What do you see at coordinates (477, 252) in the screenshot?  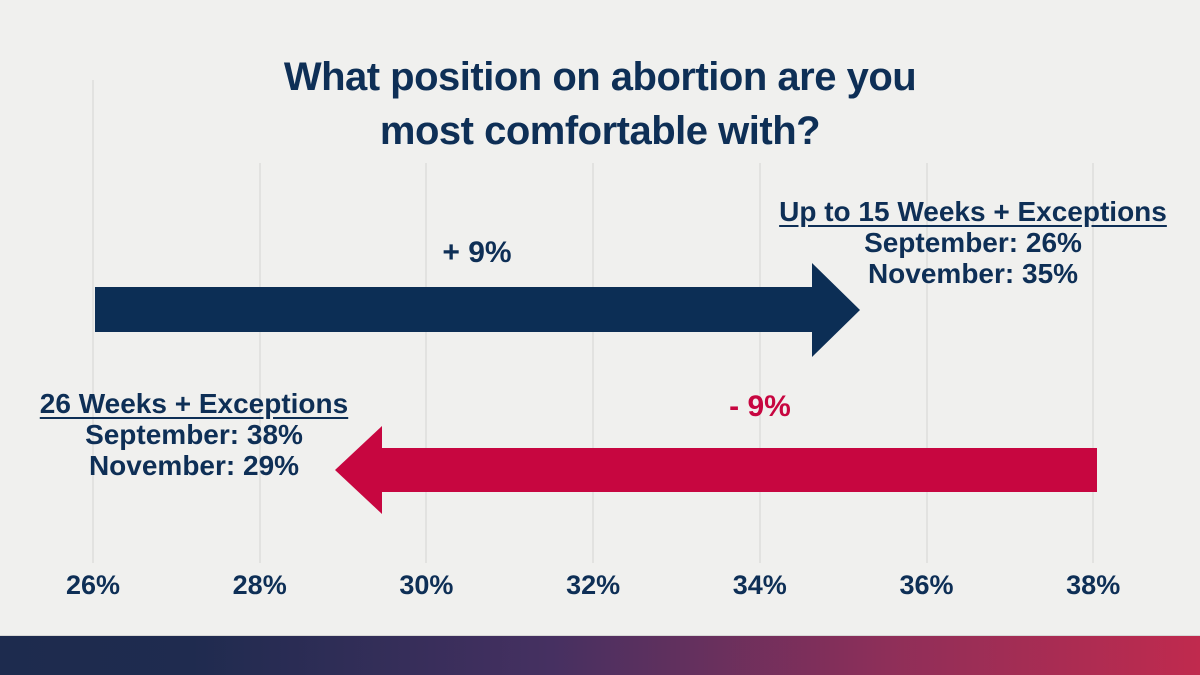 I see `increase-change-label: + 9%` at bounding box center [477, 252].